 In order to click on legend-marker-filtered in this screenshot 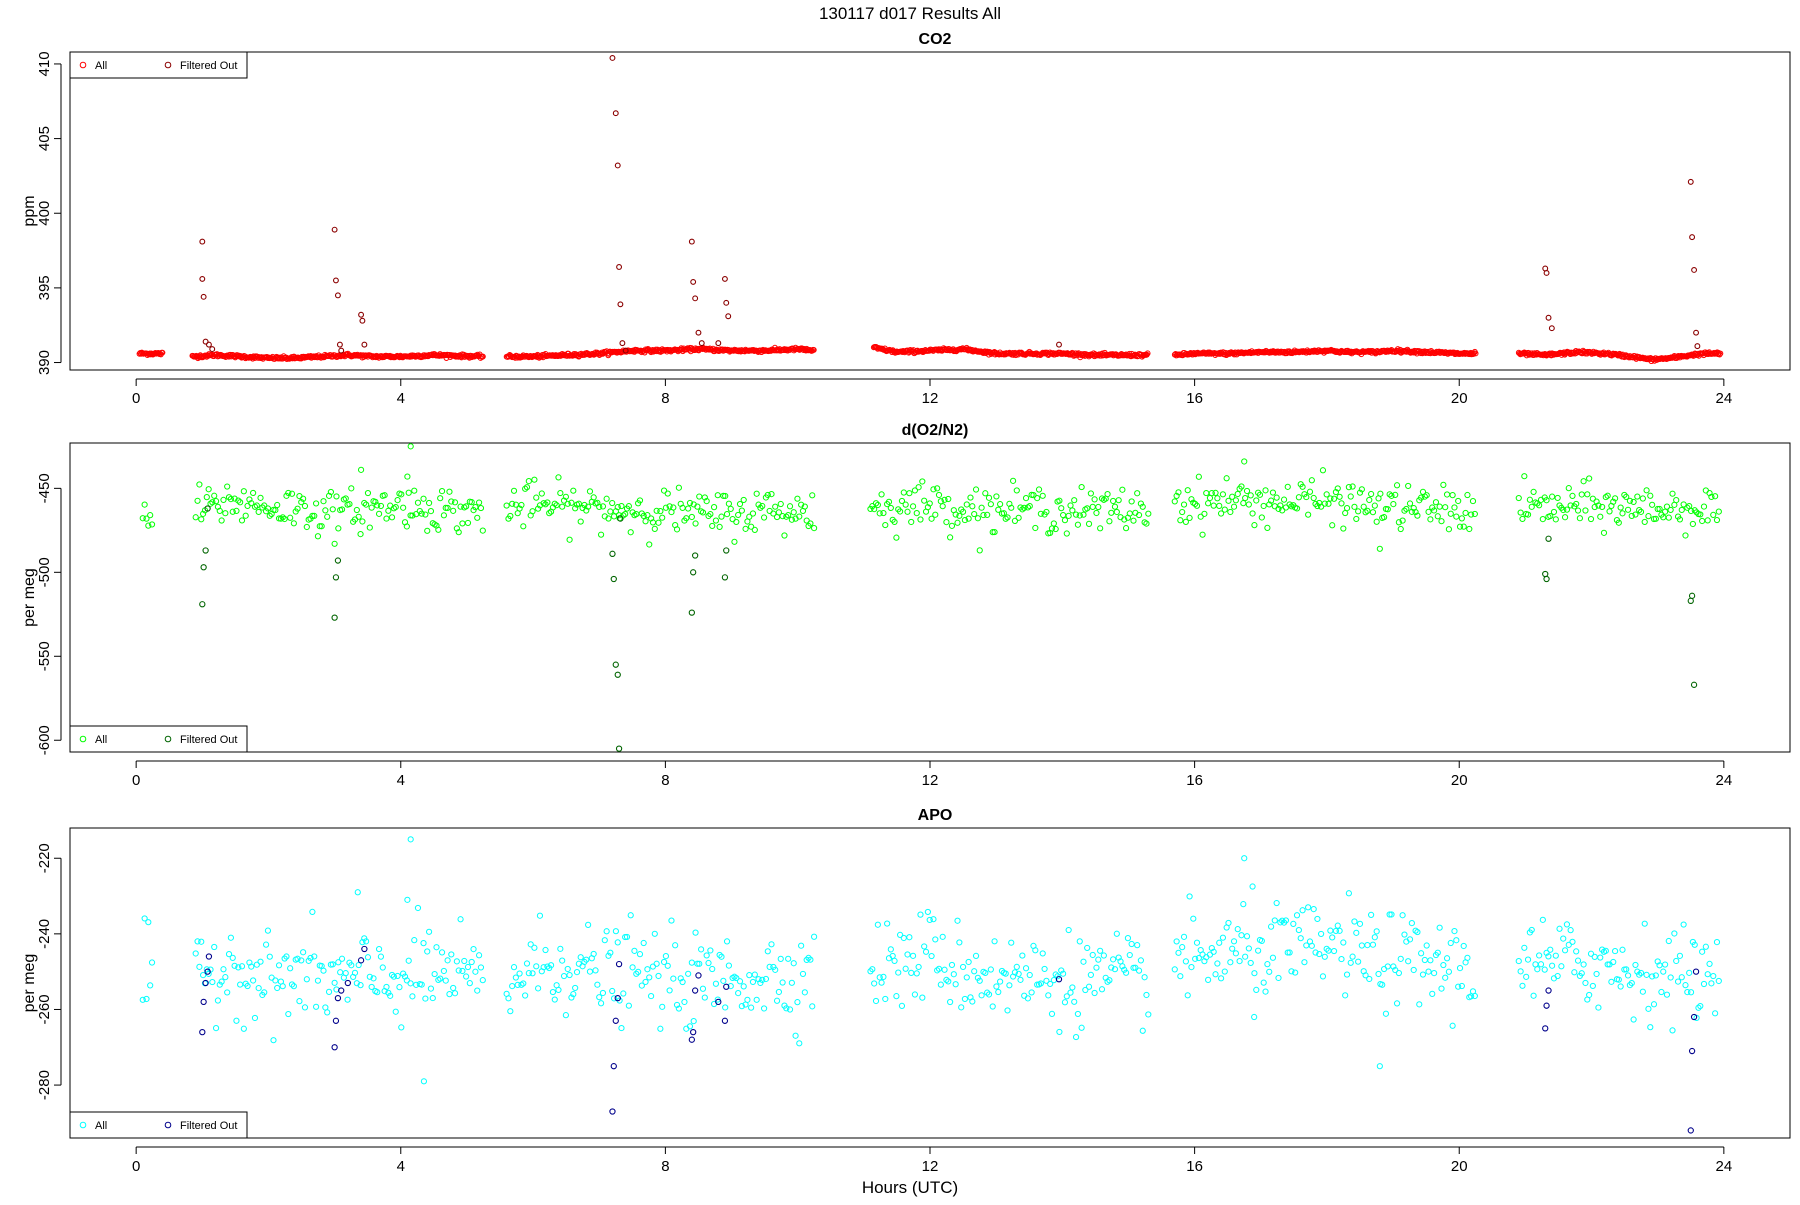, I will do `click(168, 1125)`.